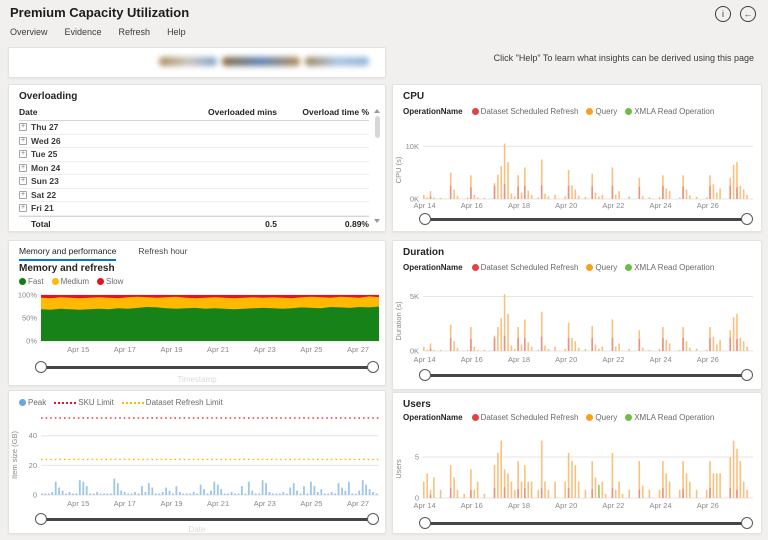 The height and width of the screenshot is (540, 768). What do you see at coordinates (194, 141) in the screenshot?
I see `table-row: + Wed 26` at bounding box center [194, 141].